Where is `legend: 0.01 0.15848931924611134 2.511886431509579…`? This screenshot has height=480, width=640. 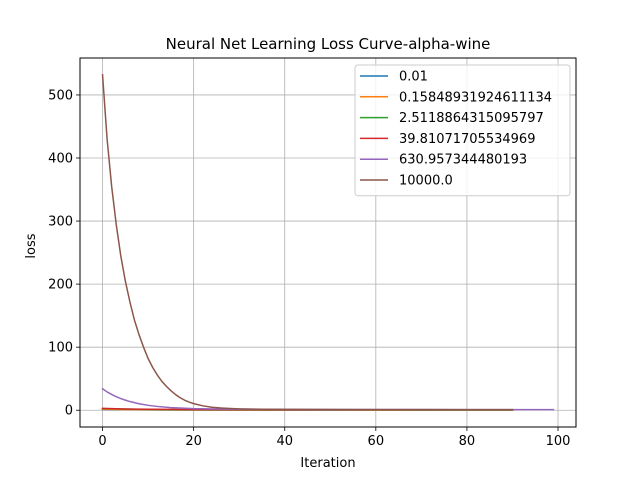
legend: 0.01 0.15848931924611134 2.511886431509579… is located at coordinates (462, 130).